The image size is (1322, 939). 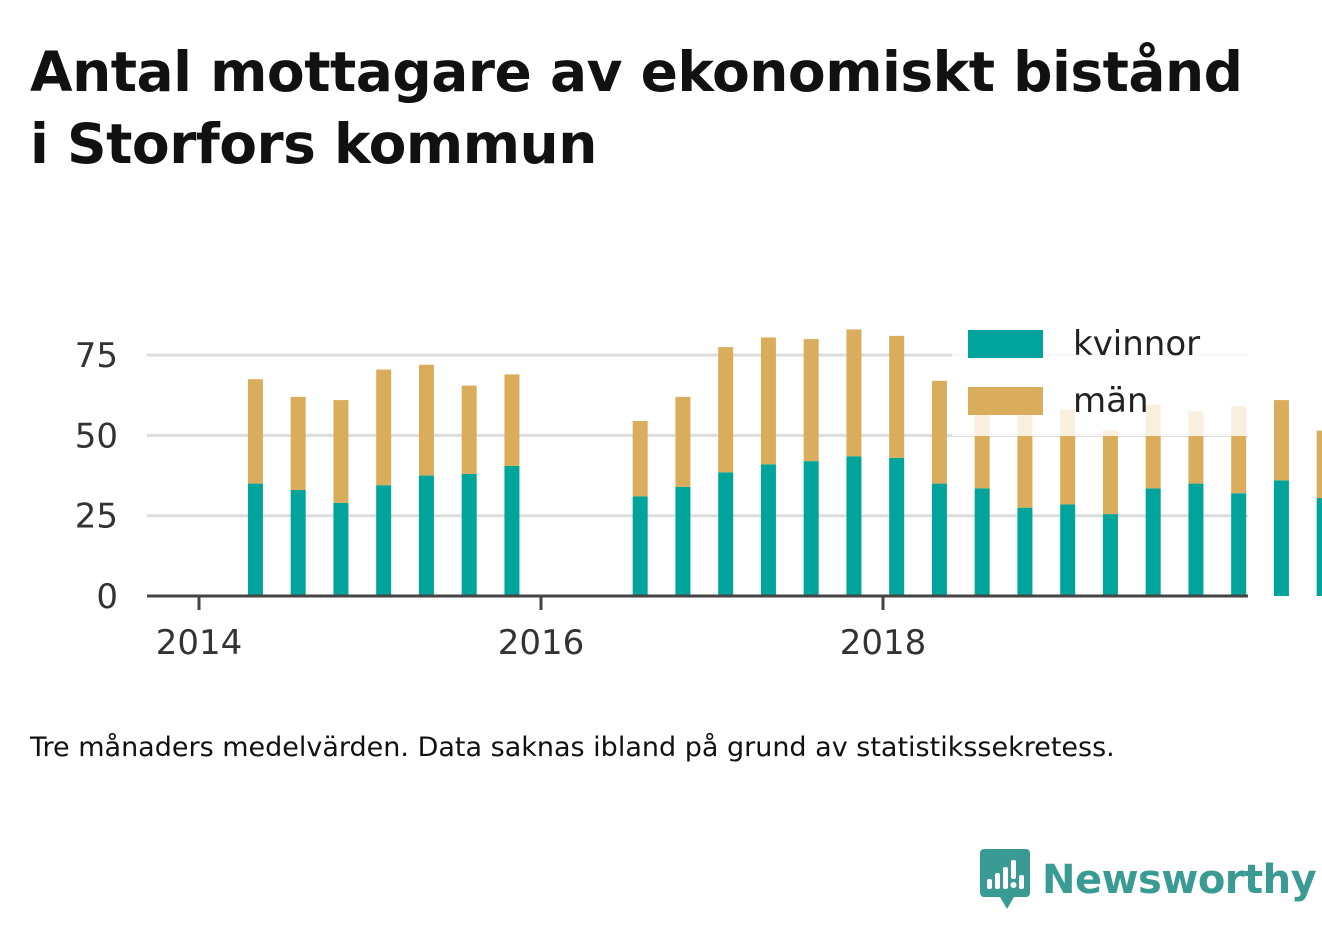 What do you see at coordinates (1136, 344) in the screenshot?
I see `legend-label: kvinnor` at bounding box center [1136, 344].